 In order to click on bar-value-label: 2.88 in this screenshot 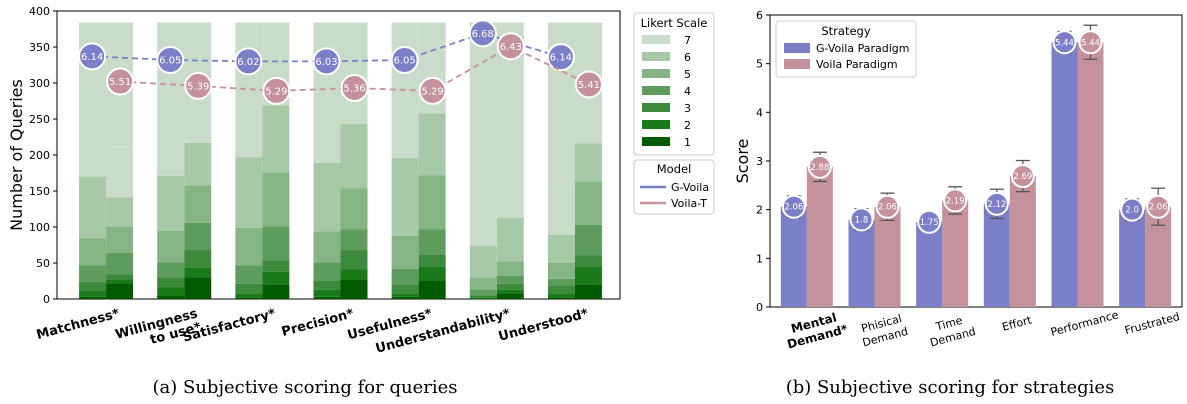, I will do `click(819, 168)`.